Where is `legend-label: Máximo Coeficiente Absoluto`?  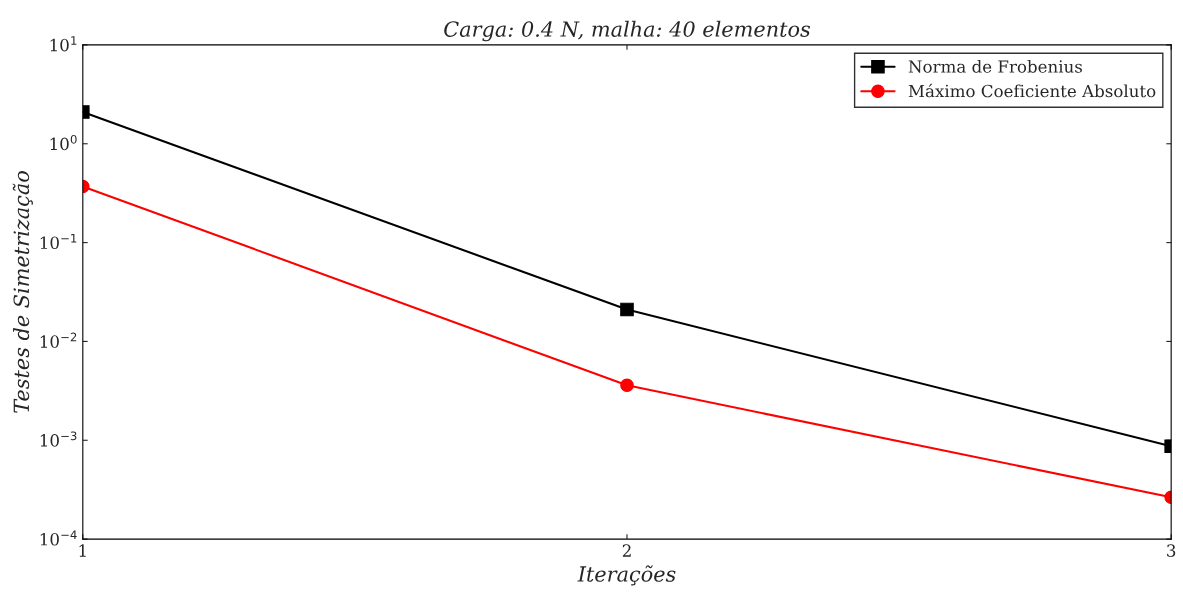 legend-label: Máximo Coeficiente Absoluto is located at coordinates (1032, 90).